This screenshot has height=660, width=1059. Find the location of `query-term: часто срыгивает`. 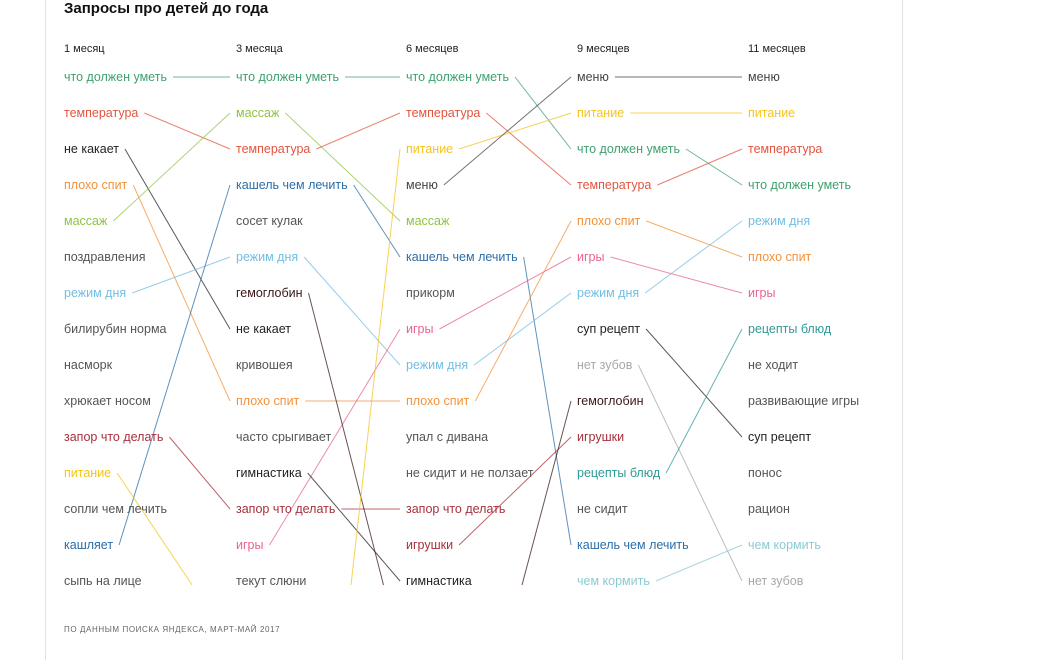

query-term: часто срыгивает is located at coordinates (284, 437).